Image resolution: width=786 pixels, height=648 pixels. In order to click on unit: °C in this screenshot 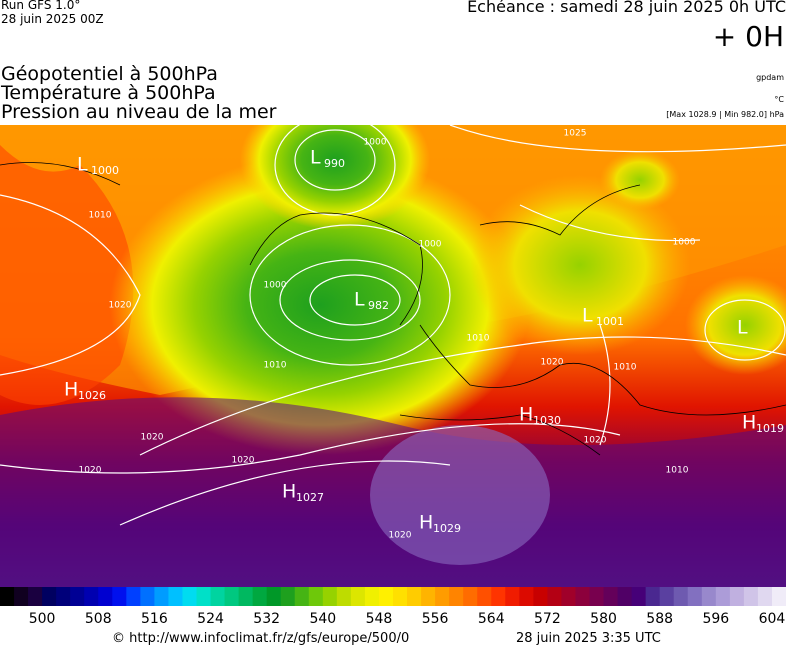, I will do `click(779, 99)`.